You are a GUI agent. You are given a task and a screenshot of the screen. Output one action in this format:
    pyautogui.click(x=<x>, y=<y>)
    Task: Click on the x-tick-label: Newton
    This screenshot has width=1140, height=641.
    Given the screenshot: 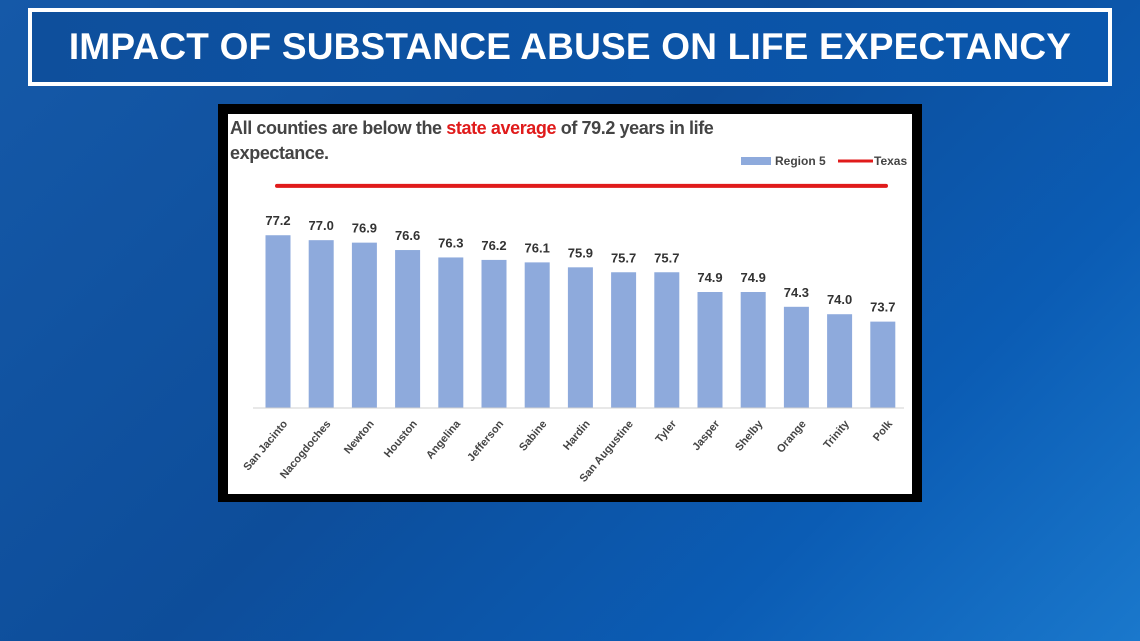 What is the action you would take?
    pyautogui.click(x=359, y=437)
    